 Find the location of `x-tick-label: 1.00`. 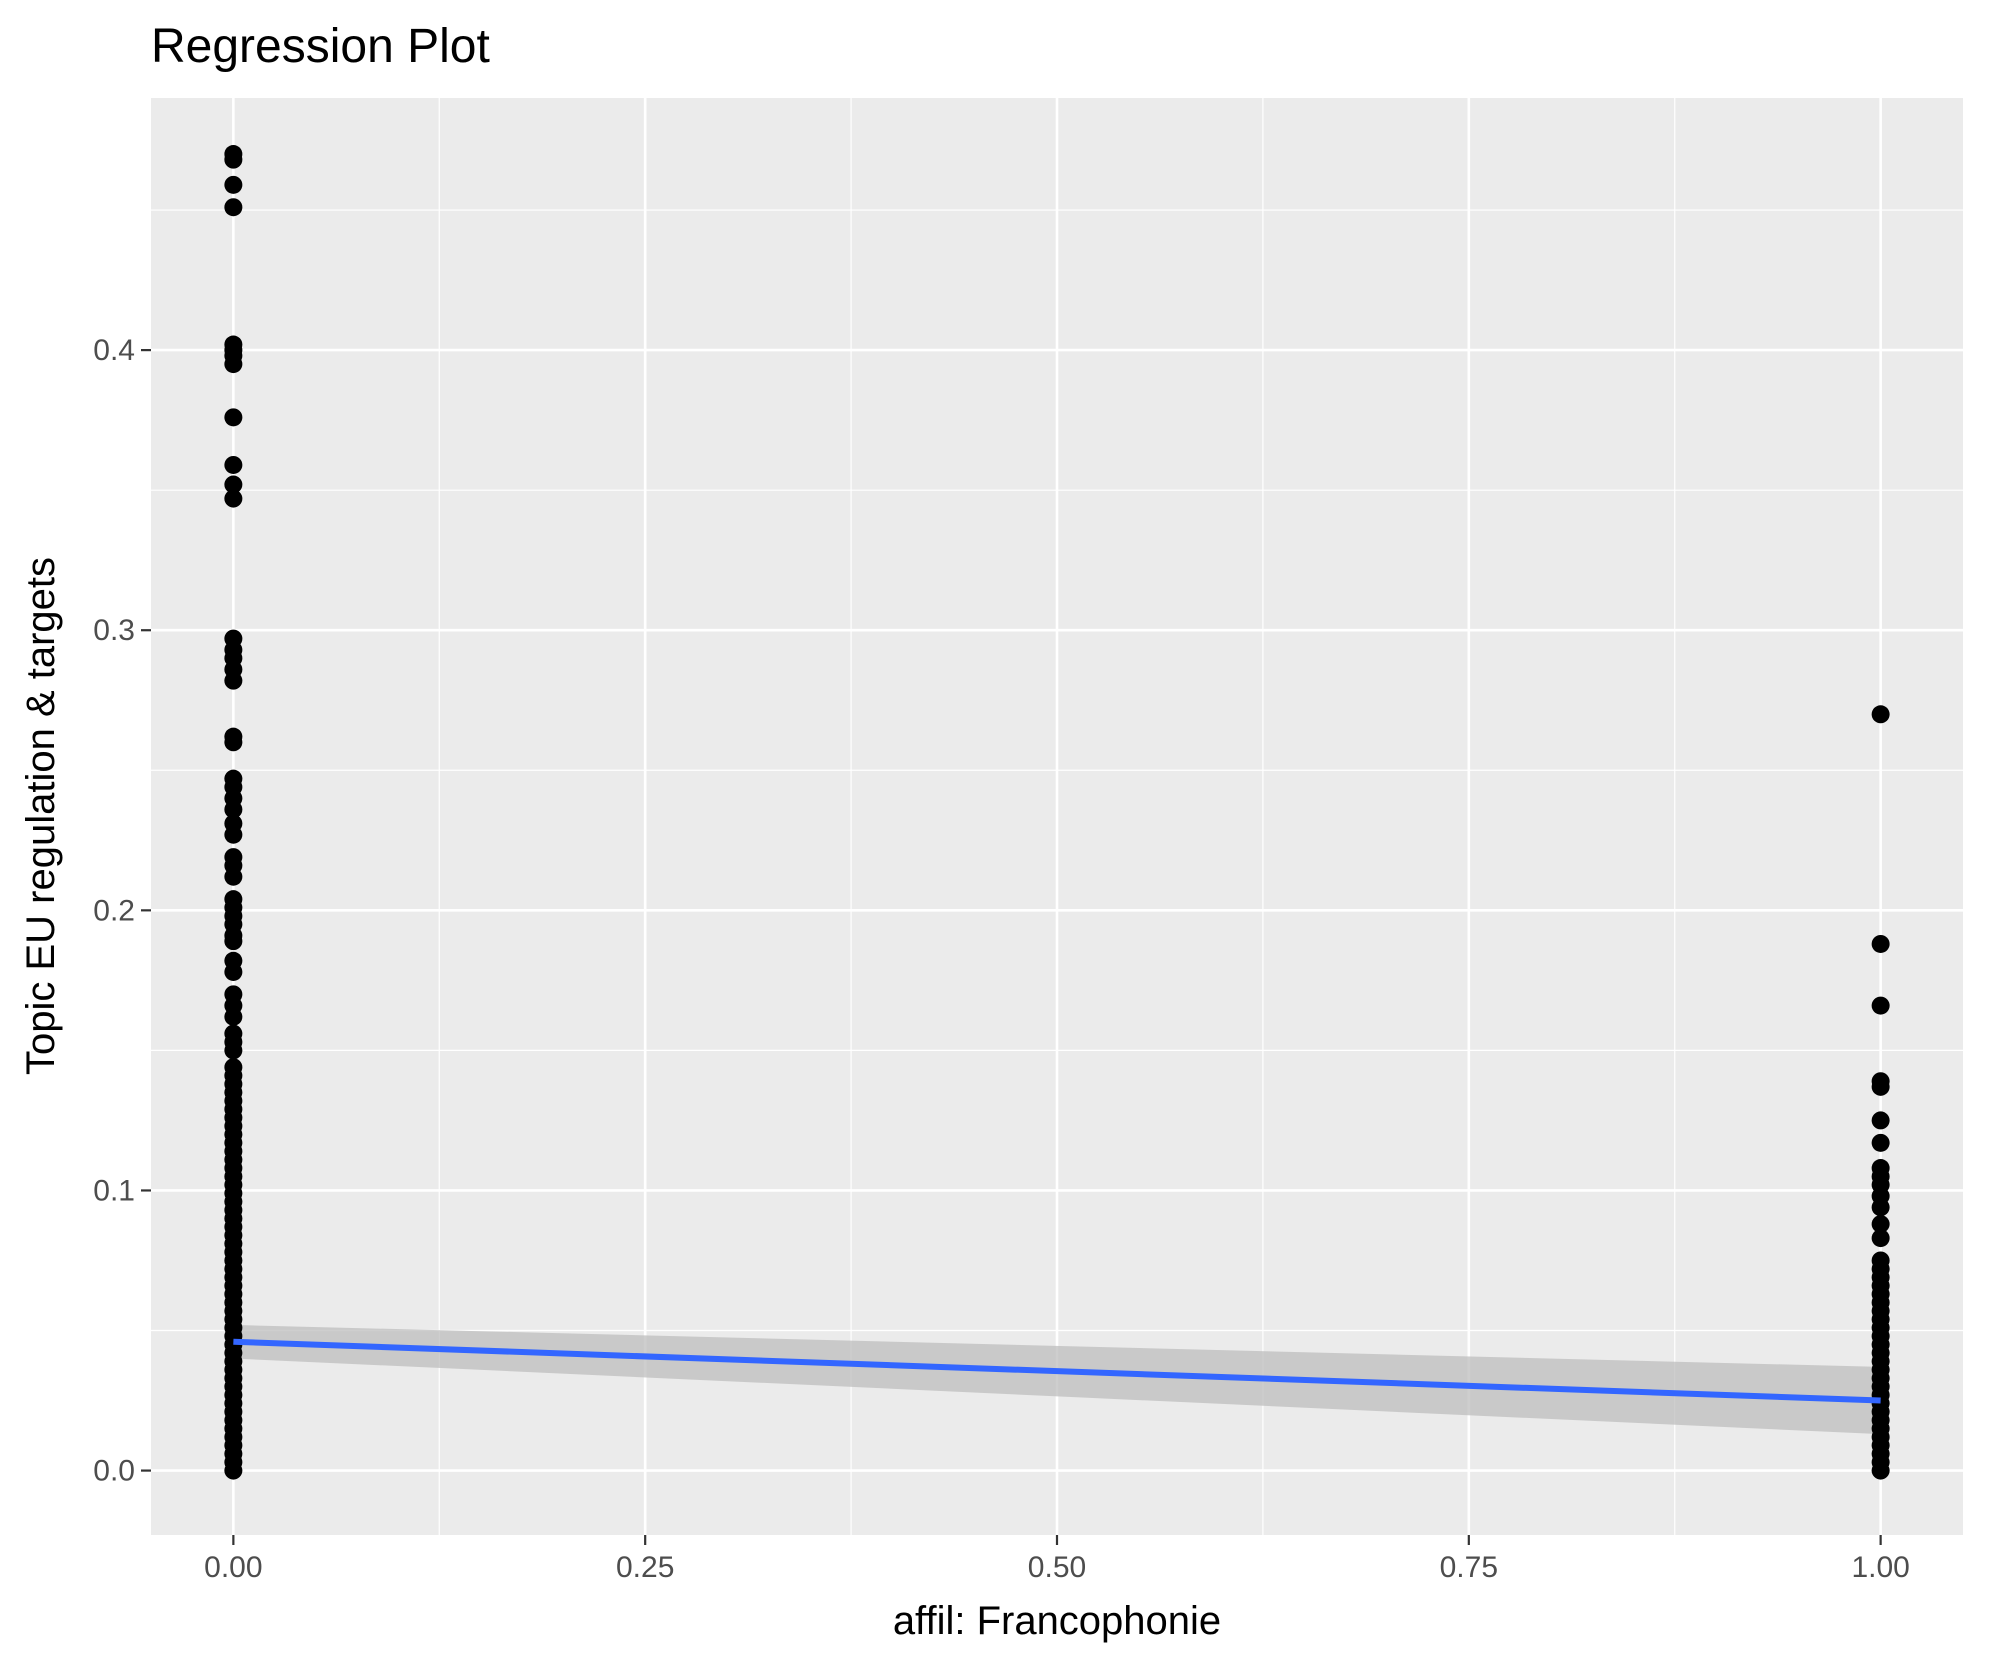

x-tick-label: 1.00 is located at coordinates (1880, 1567).